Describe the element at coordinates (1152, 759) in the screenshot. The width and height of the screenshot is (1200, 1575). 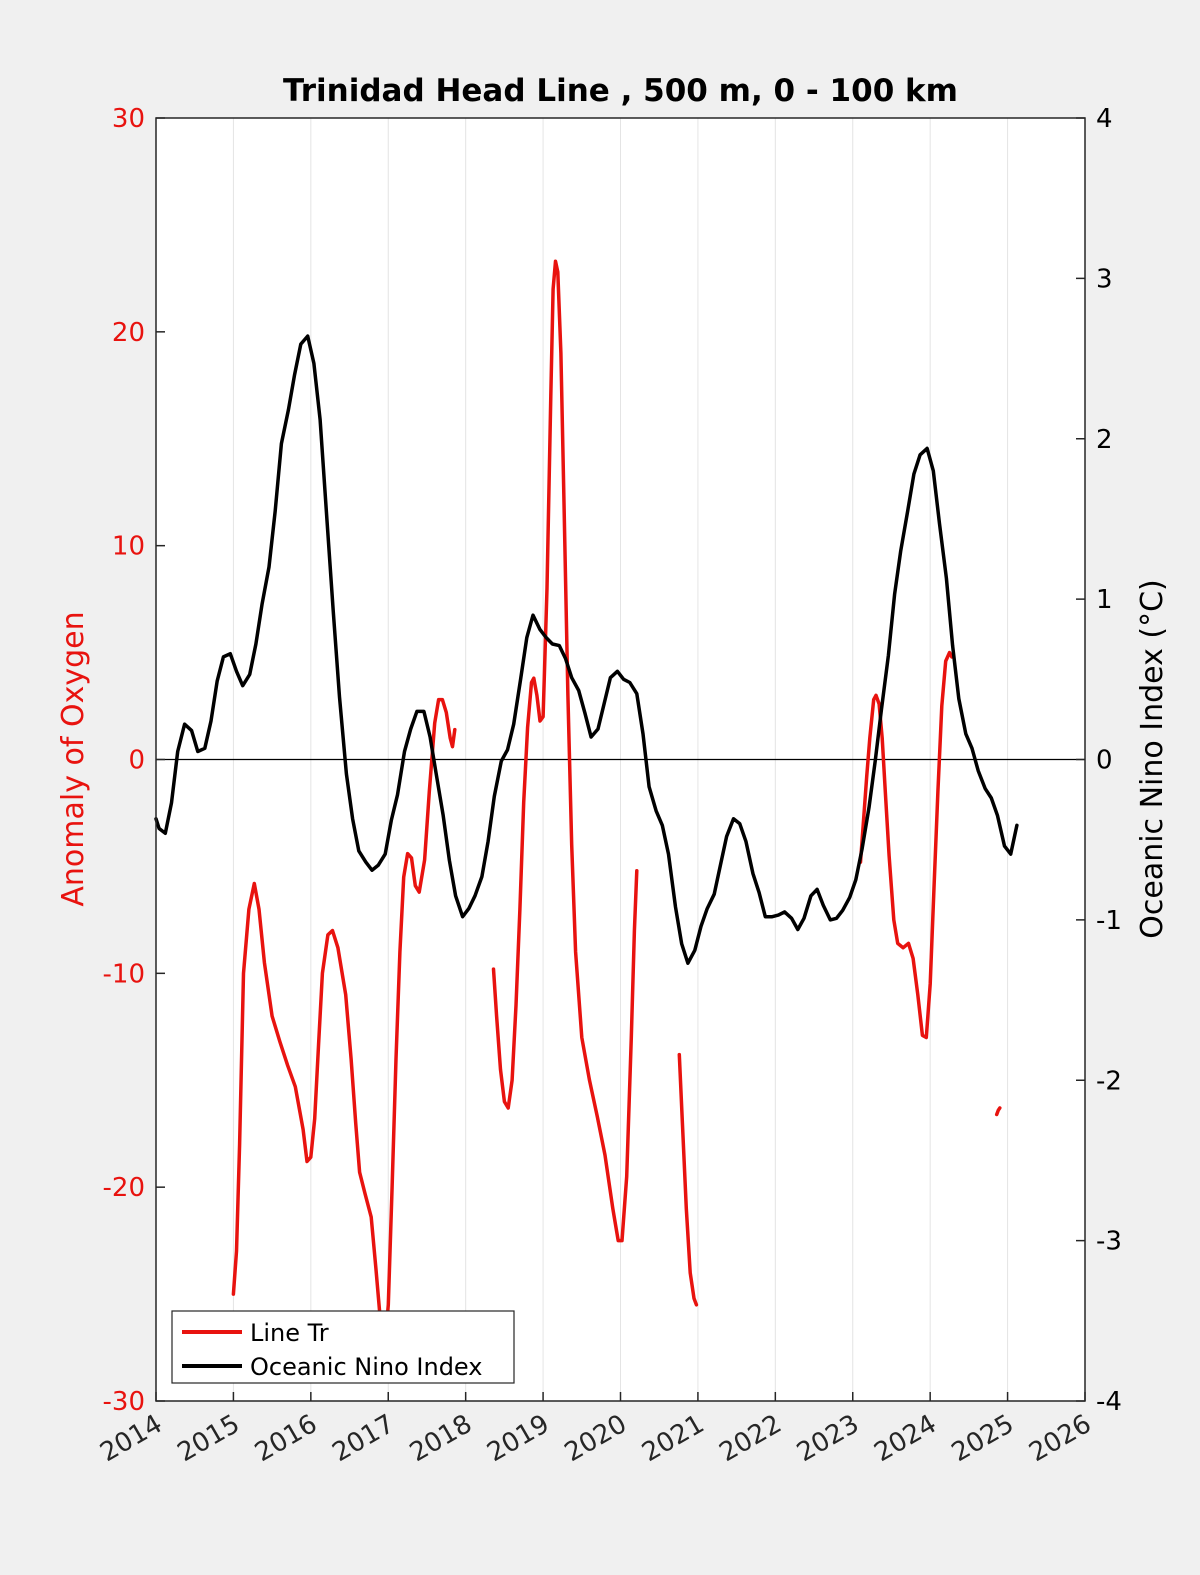
I see `y-axis-right-label: Oceanic Nino Index (°C)` at that location.